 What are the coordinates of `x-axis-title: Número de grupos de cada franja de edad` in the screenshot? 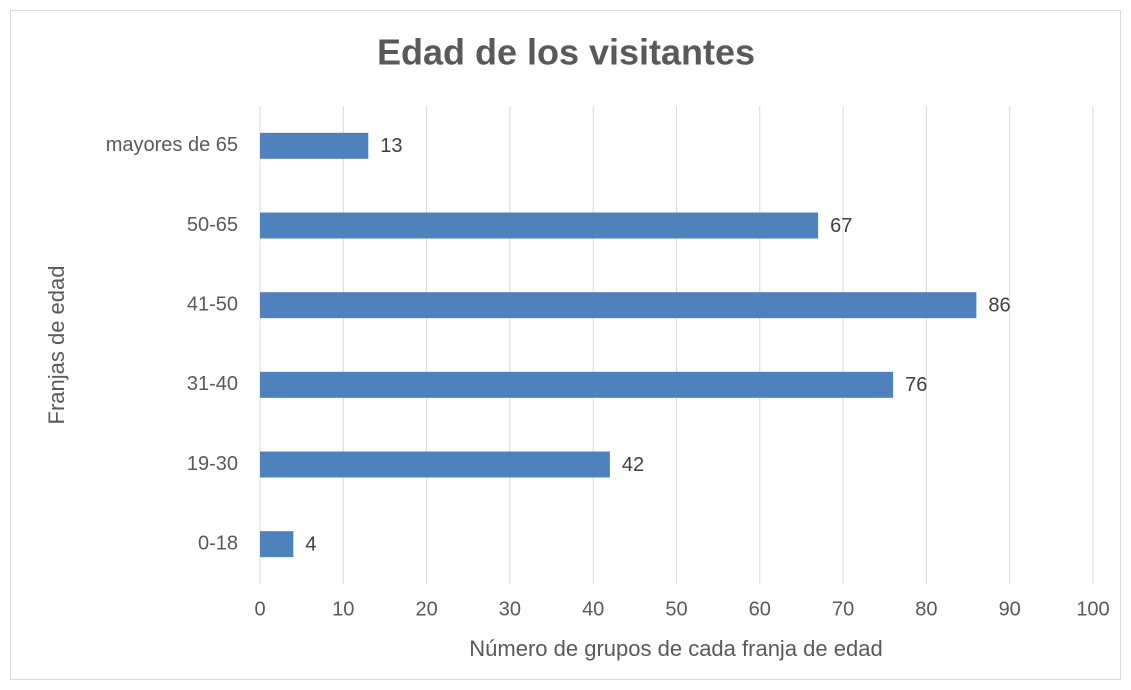 It's located at (675, 648).